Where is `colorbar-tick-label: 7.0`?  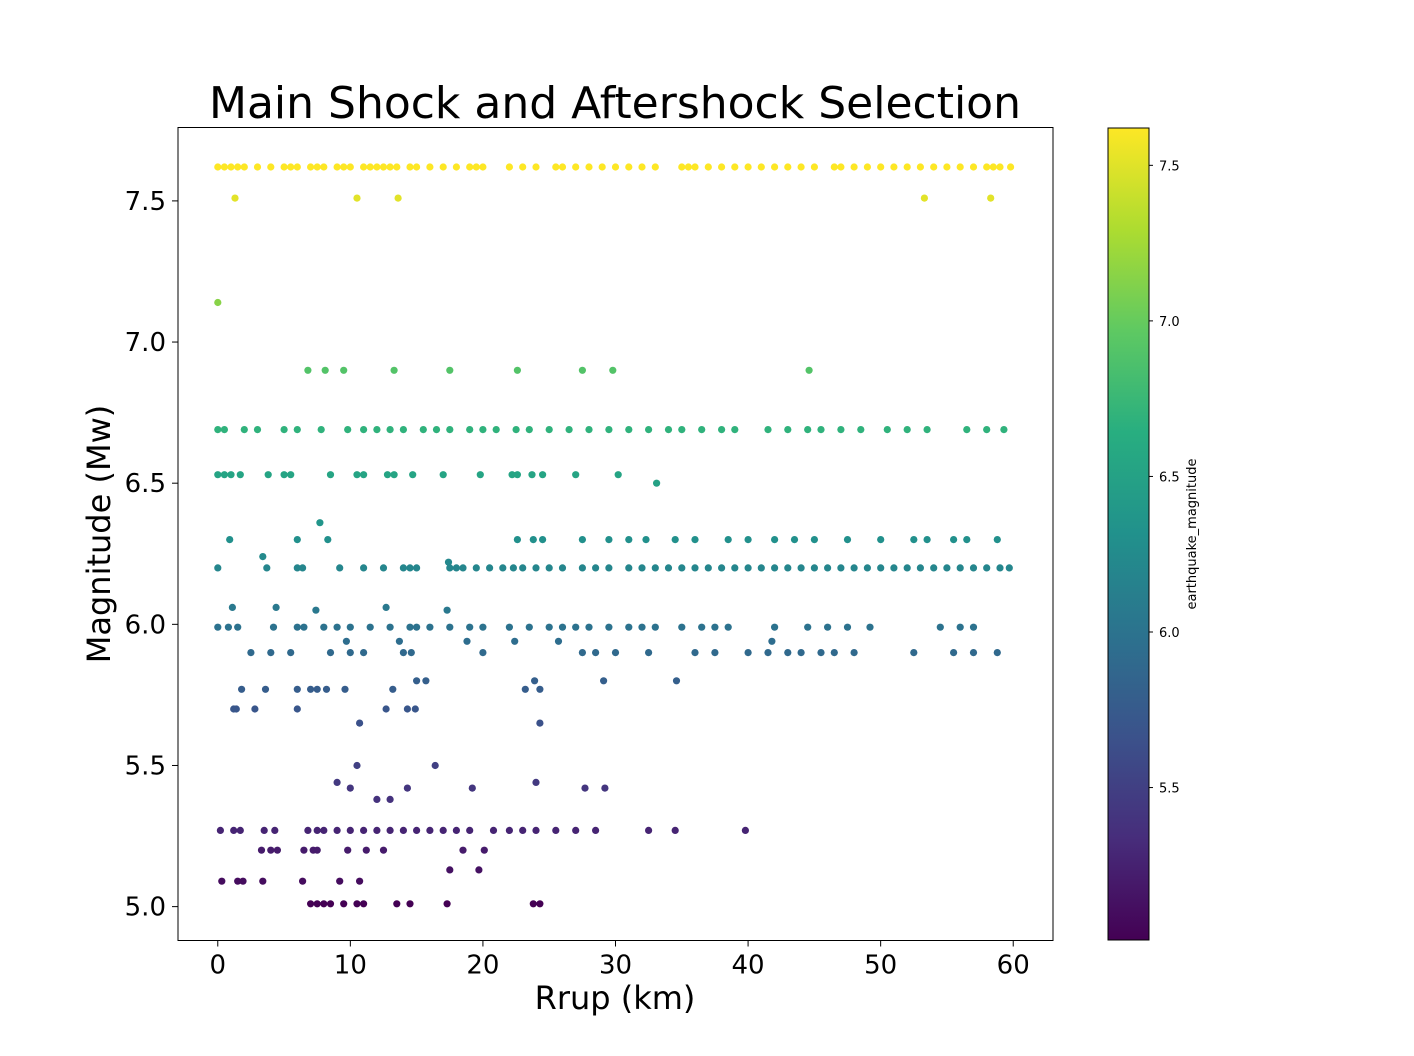 colorbar-tick-label: 7.0 is located at coordinates (1169, 322).